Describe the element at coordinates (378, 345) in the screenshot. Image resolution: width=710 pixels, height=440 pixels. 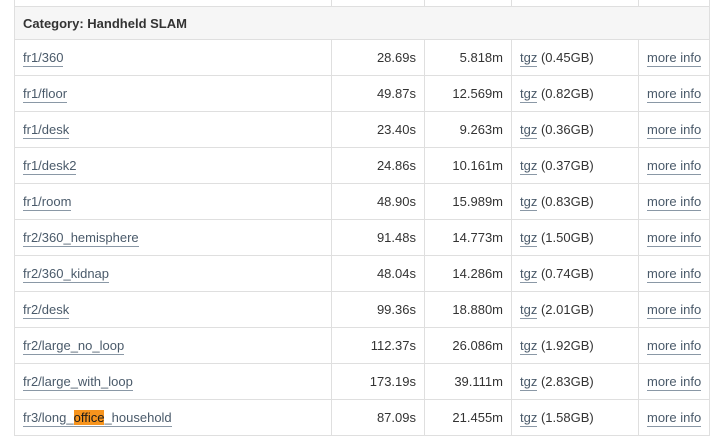
I see `duration-cell: 112.37s` at that location.